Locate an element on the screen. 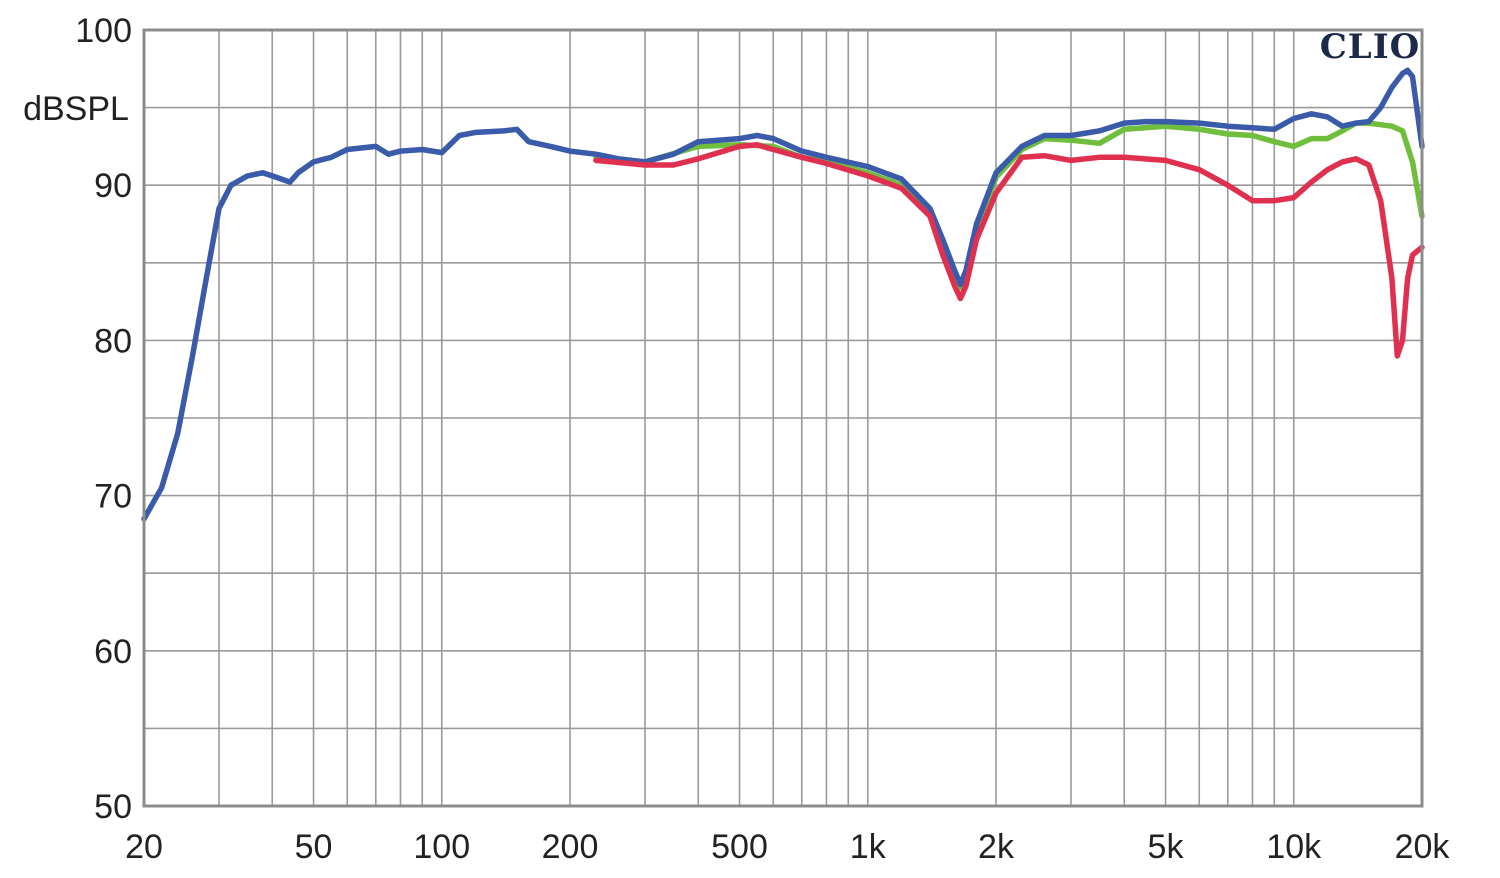 The image size is (1500, 878). y-axis-label: dBSPL is located at coordinates (76, 109).